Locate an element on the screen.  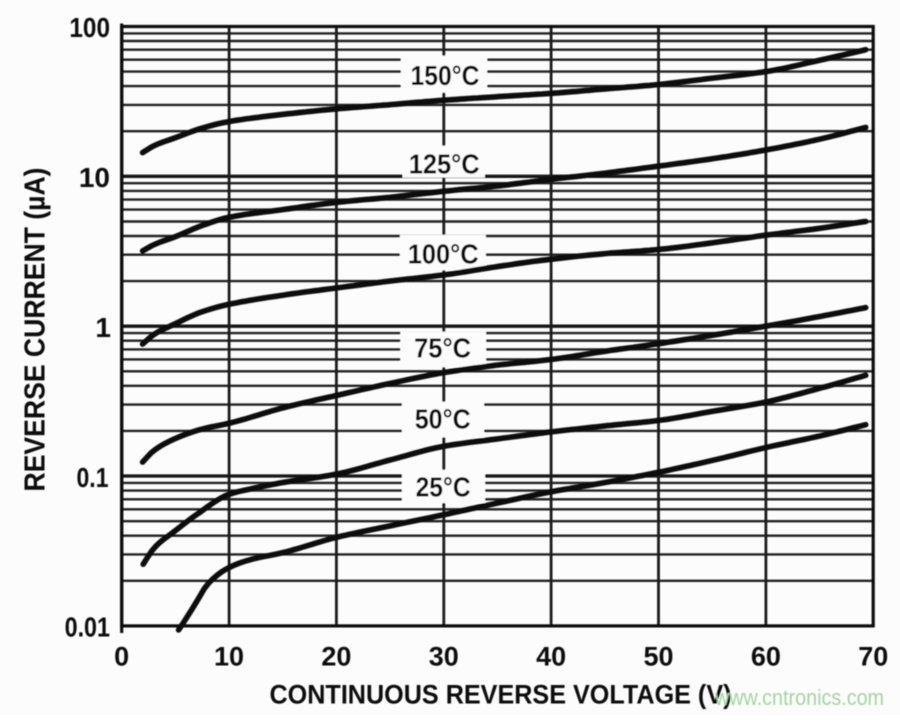
svg-text: 70 is located at coordinates (873, 656).